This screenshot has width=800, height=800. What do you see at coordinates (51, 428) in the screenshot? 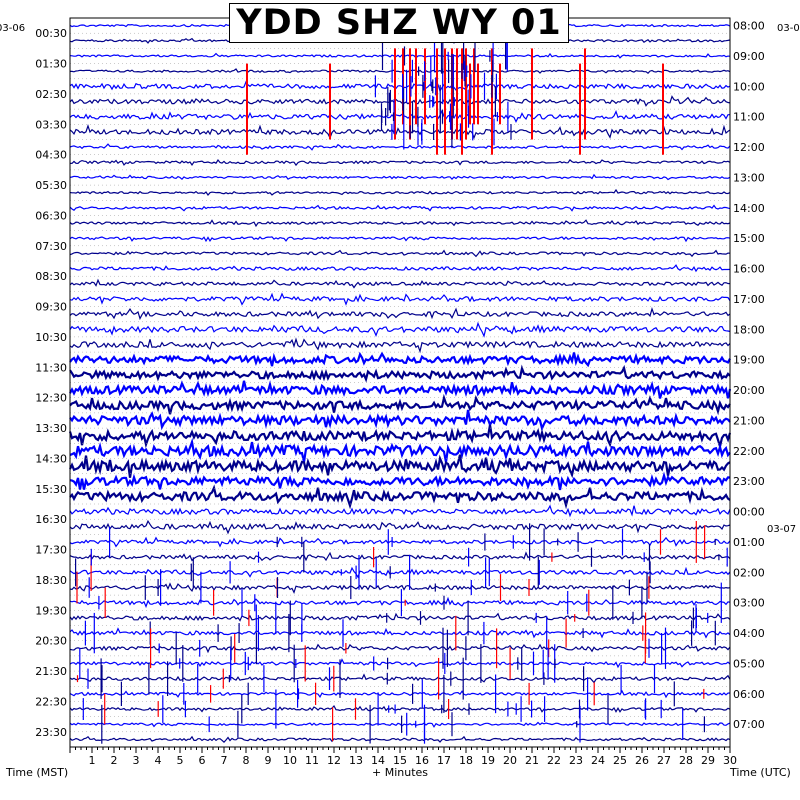
I see `left-hour-label: 13:30` at bounding box center [51, 428].